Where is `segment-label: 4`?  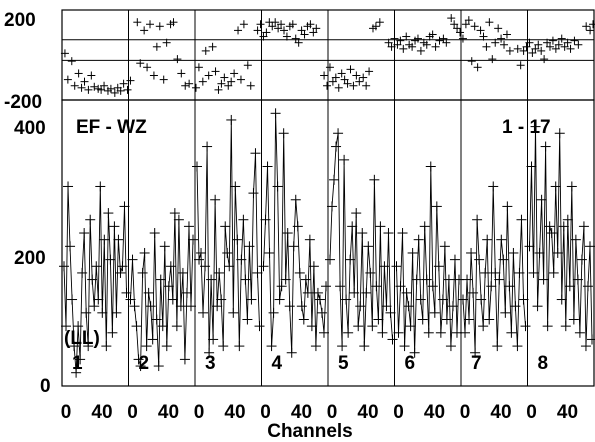 segment-label: 4 is located at coordinates (277, 363).